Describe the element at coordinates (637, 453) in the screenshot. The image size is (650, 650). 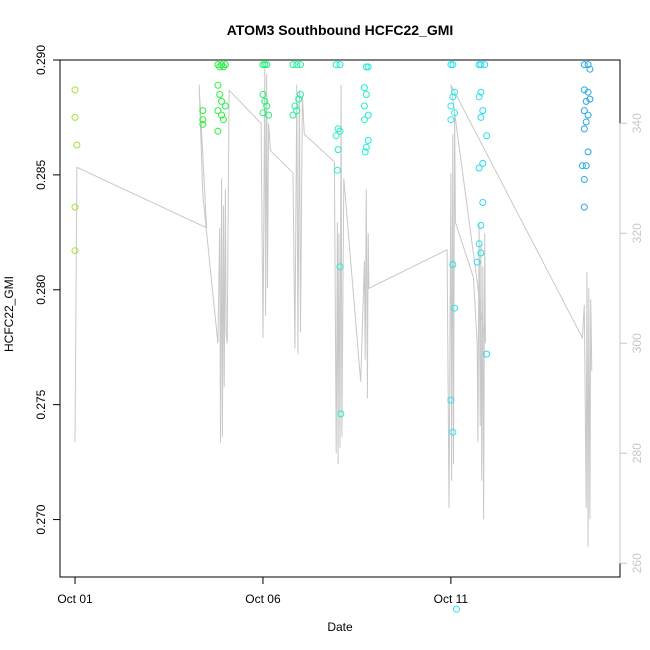
I see `right-y-tick-label: 280` at that location.